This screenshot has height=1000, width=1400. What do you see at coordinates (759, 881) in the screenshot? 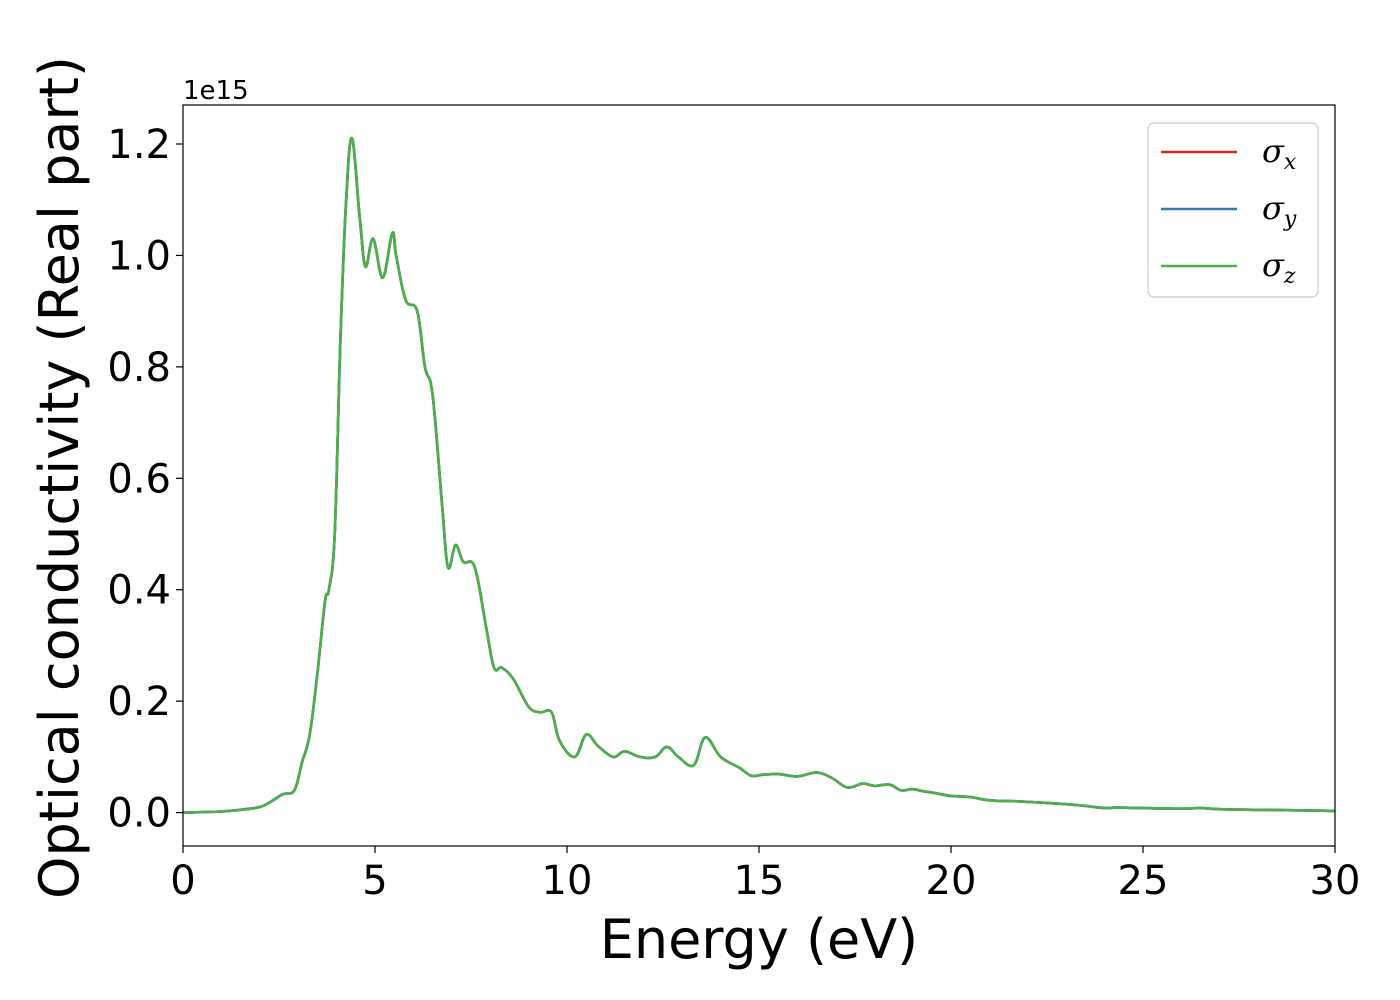
I see `x-tick-label: 15` at bounding box center [759, 881].